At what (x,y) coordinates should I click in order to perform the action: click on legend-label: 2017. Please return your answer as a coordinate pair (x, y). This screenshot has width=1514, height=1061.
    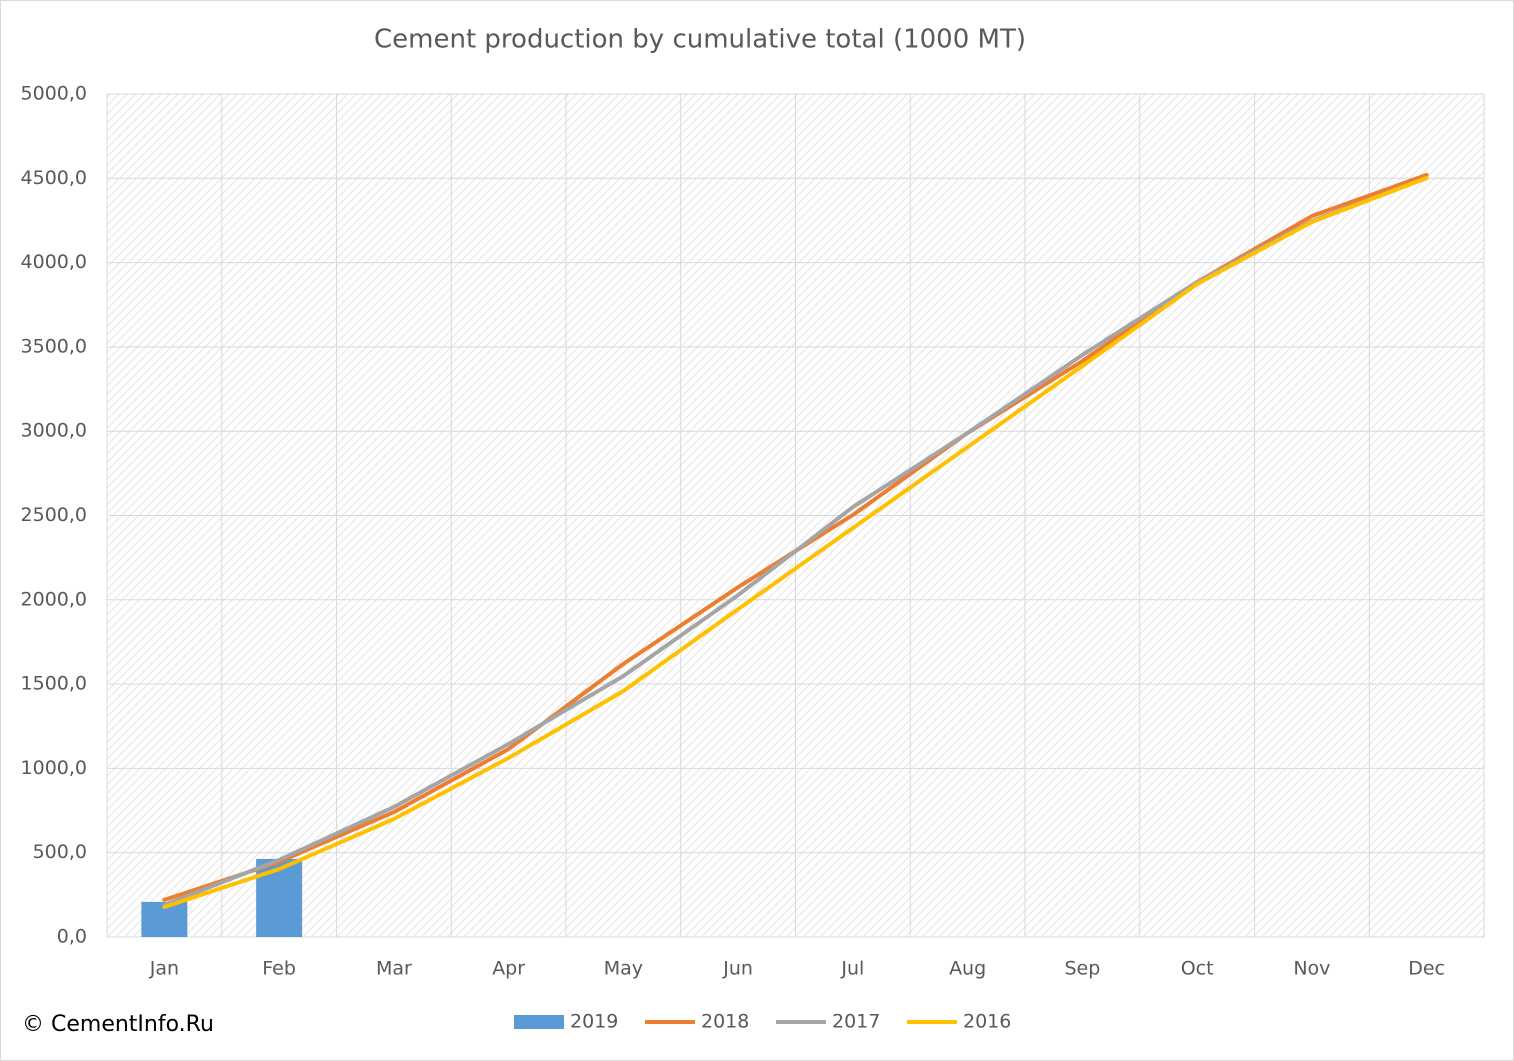
    Looking at the image, I should click on (856, 1022).